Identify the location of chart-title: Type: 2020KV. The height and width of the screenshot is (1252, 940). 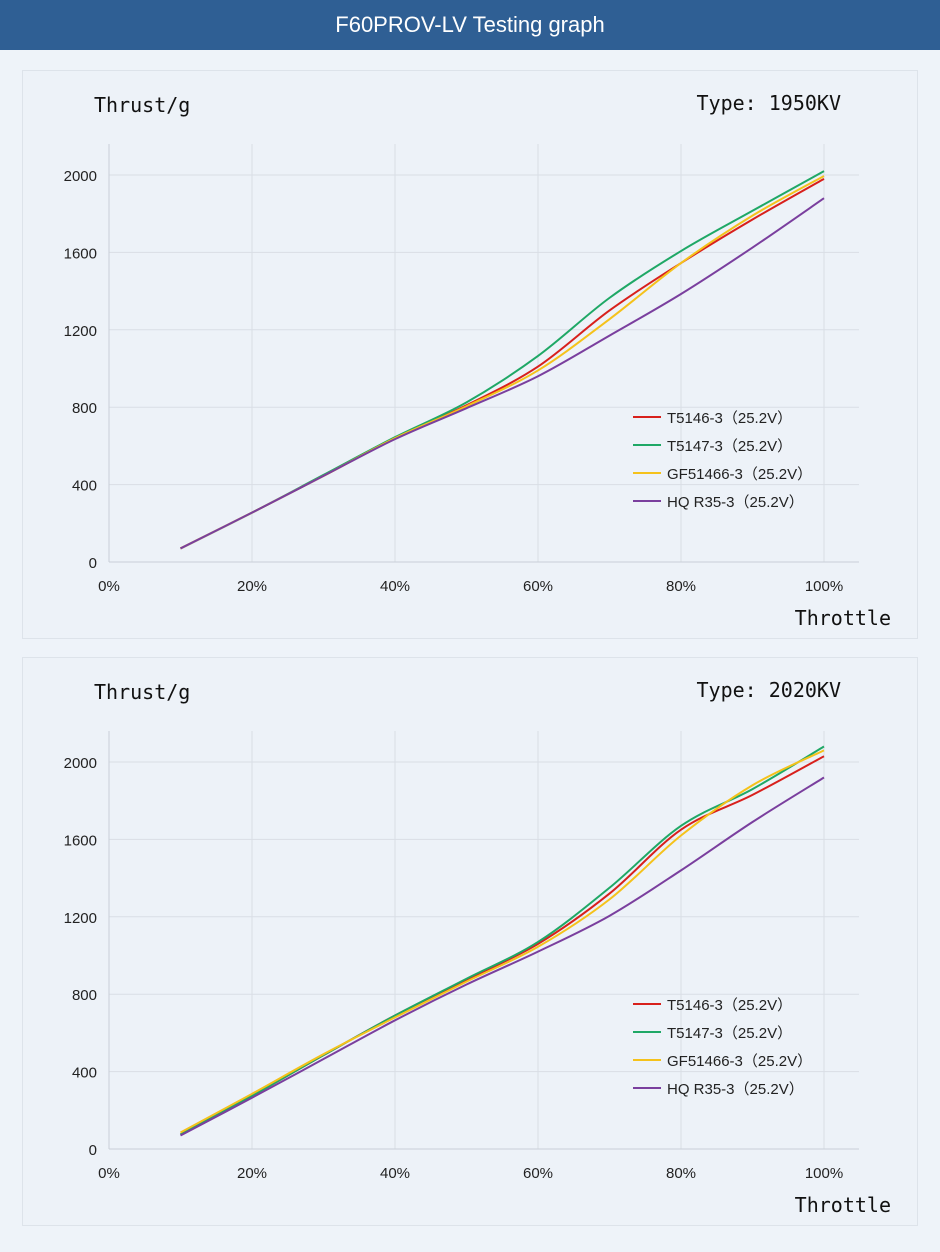
(769, 690).